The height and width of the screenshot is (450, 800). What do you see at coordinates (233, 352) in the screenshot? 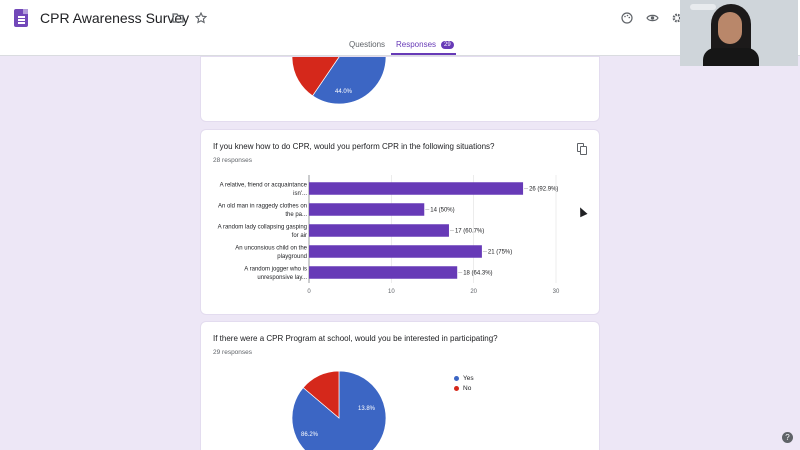
I see `response-count: 29 responses` at bounding box center [233, 352].